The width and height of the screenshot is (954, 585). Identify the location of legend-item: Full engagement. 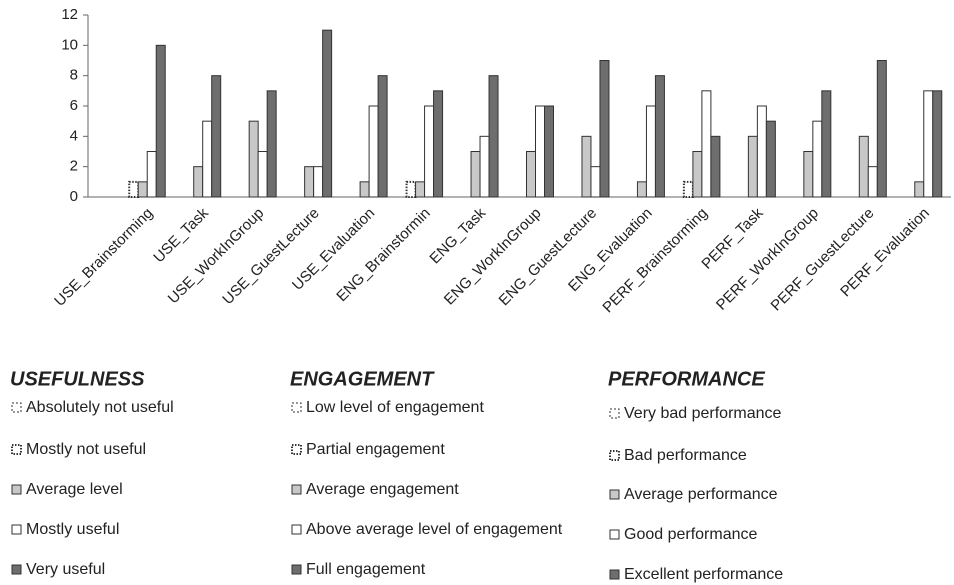
(366, 569).